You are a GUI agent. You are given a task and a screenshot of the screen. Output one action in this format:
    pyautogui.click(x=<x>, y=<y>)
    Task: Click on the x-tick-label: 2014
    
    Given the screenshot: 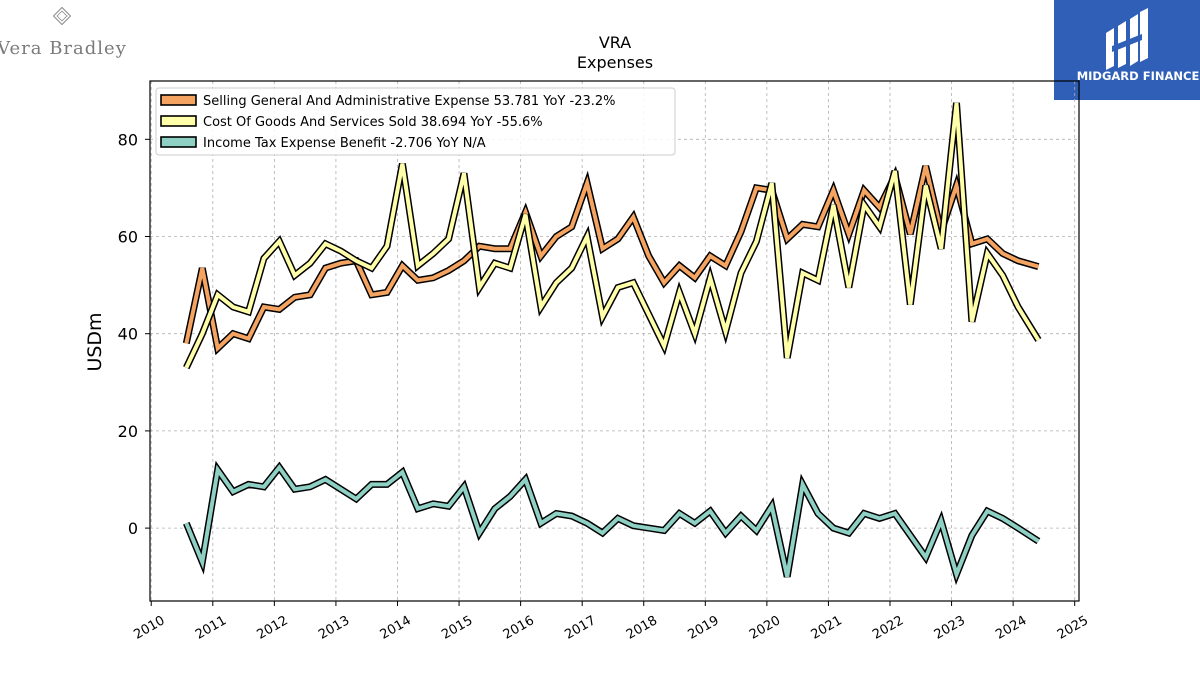 What is the action you would take?
    pyautogui.click(x=396, y=628)
    